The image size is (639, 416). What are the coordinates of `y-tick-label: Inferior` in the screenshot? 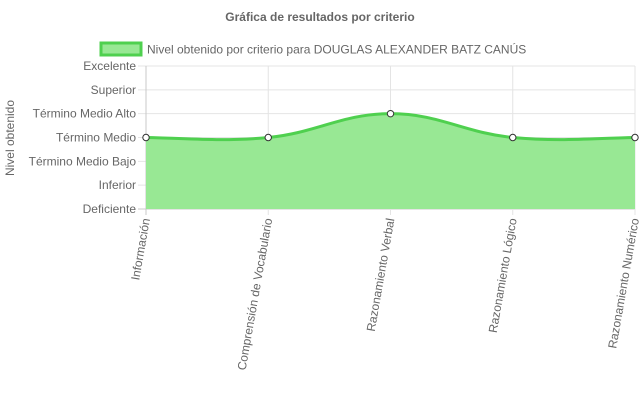 It's located at (117, 185).